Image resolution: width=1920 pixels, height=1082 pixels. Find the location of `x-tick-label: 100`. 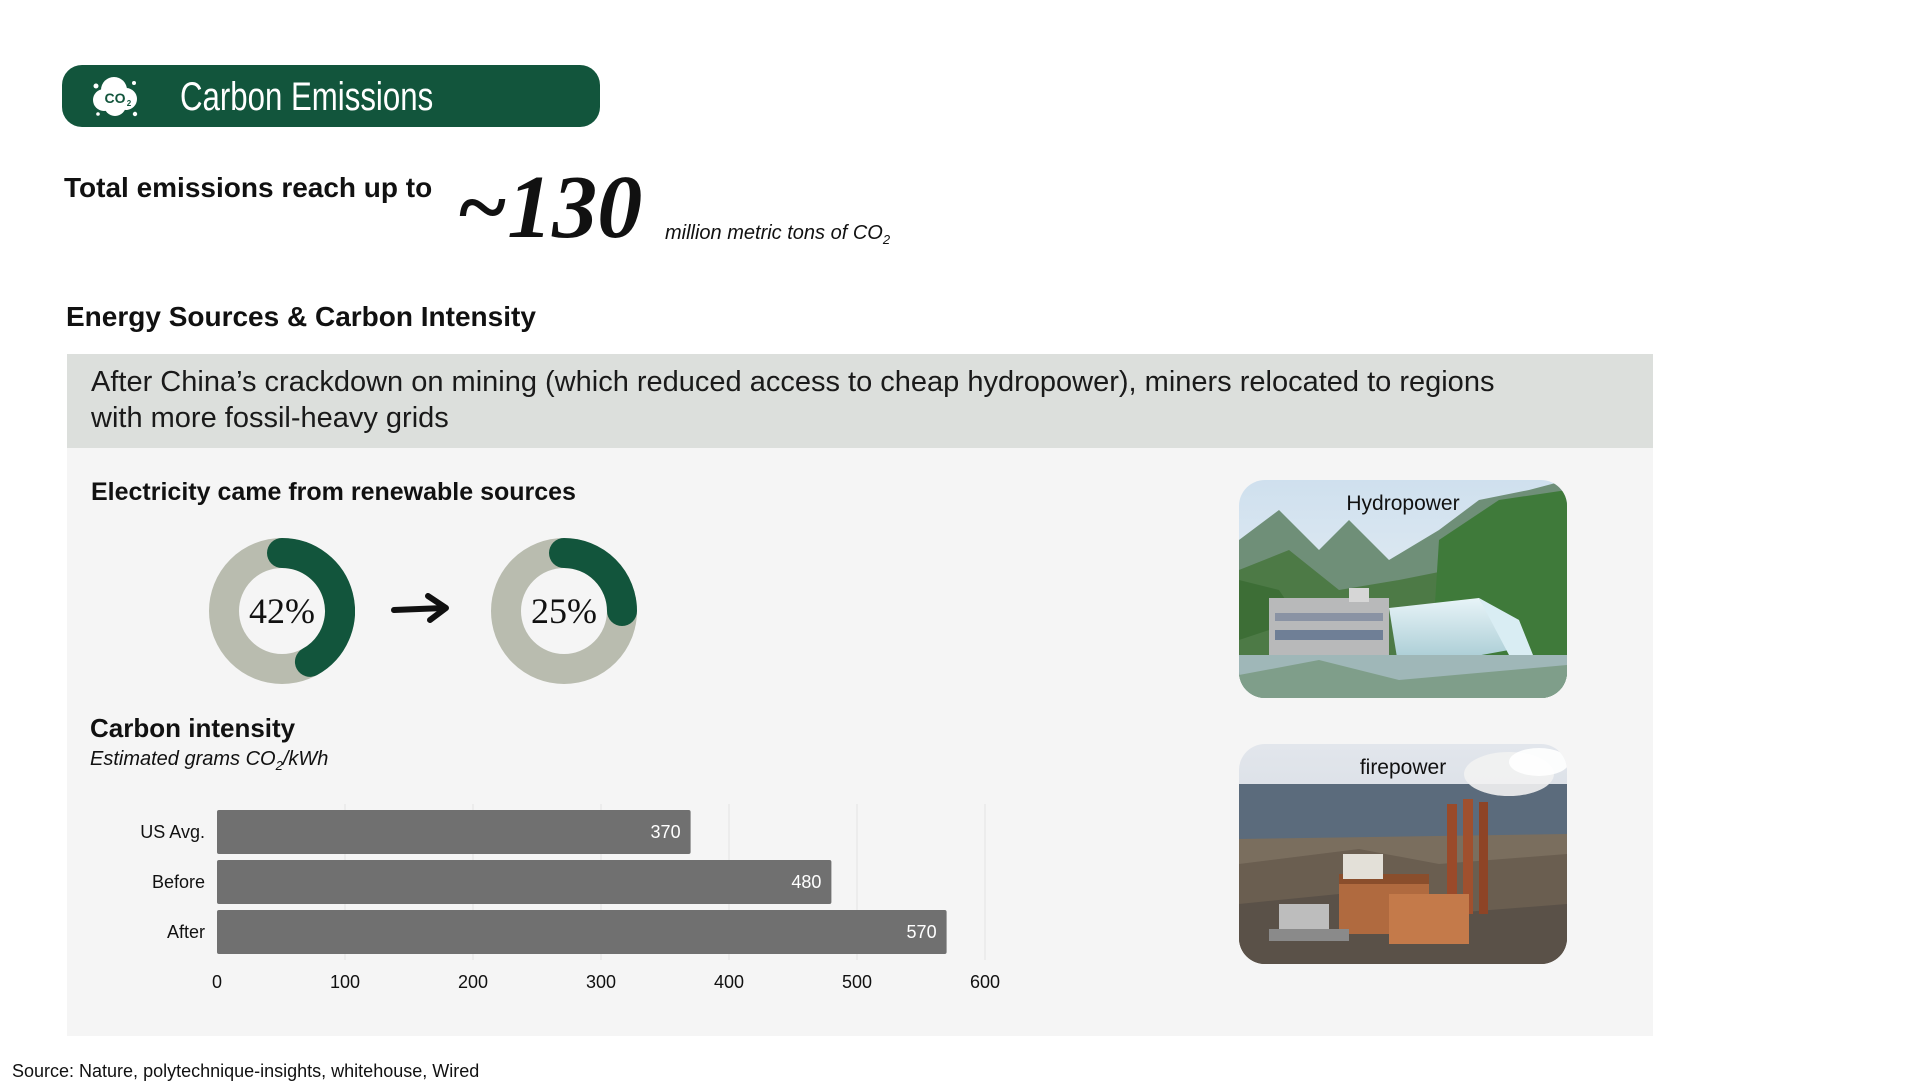

x-tick-label: 100 is located at coordinates (345, 981).